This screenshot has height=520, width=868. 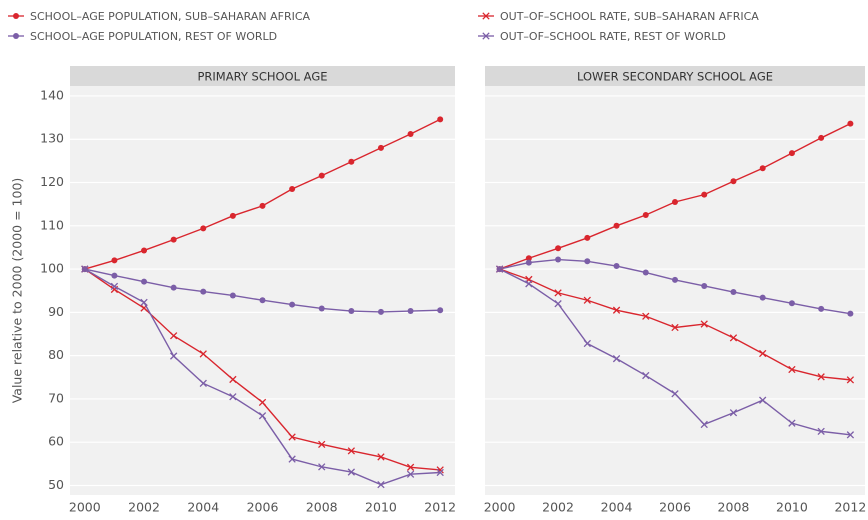 I want to click on x-tick-label: 2010, so click(x=792, y=507).